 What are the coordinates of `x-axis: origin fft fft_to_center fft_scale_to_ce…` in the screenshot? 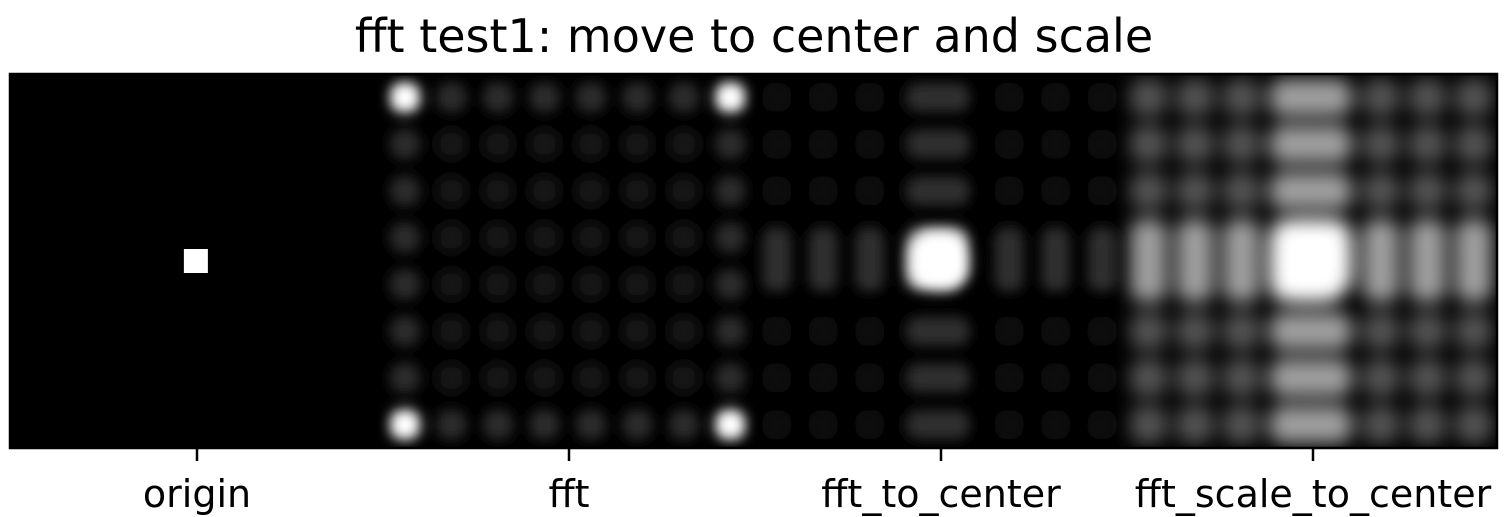 It's located at (817, 482).